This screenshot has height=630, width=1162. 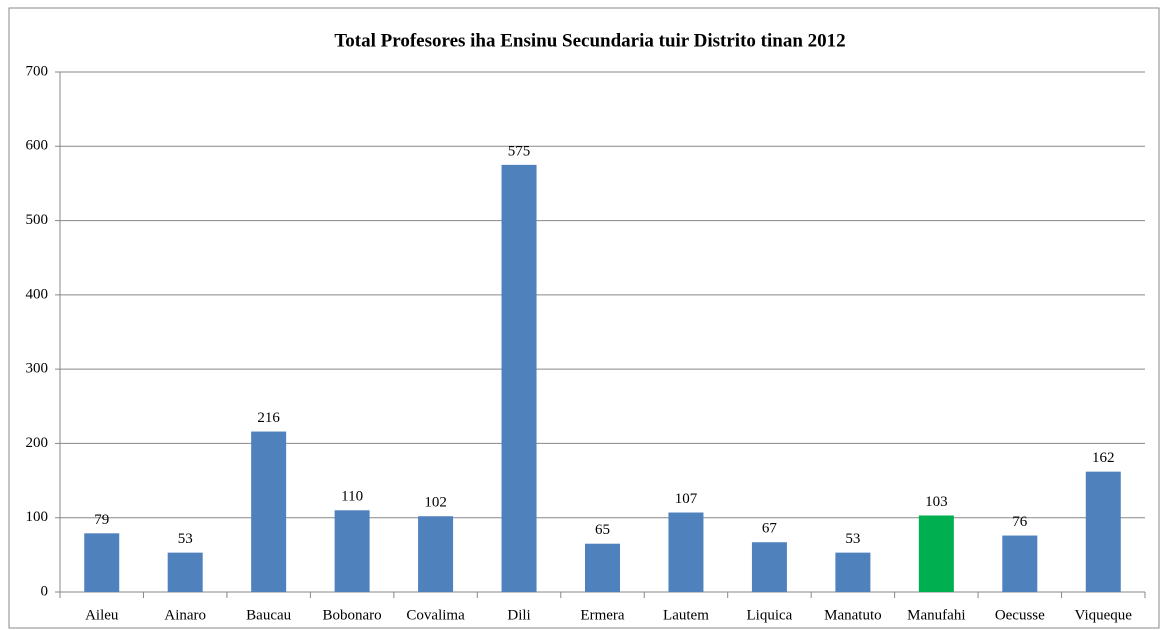 What do you see at coordinates (686, 499) in the screenshot?
I see `data-label: 107` at bounding box center [686, 499].